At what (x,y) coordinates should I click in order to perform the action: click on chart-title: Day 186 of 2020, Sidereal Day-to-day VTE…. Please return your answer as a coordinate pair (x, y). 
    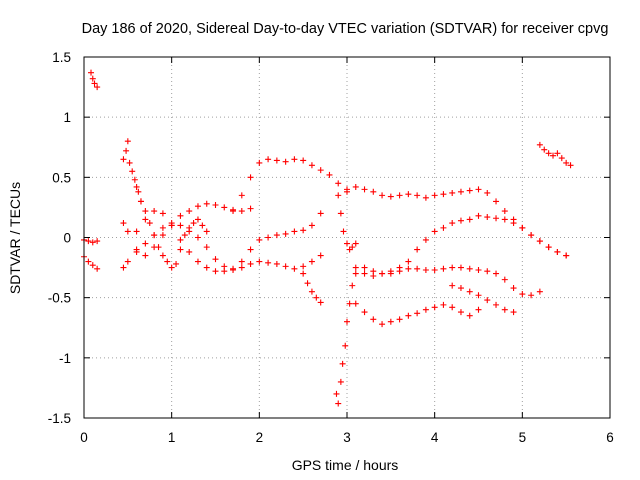
    Looking at the image, I should click on (345, 29).